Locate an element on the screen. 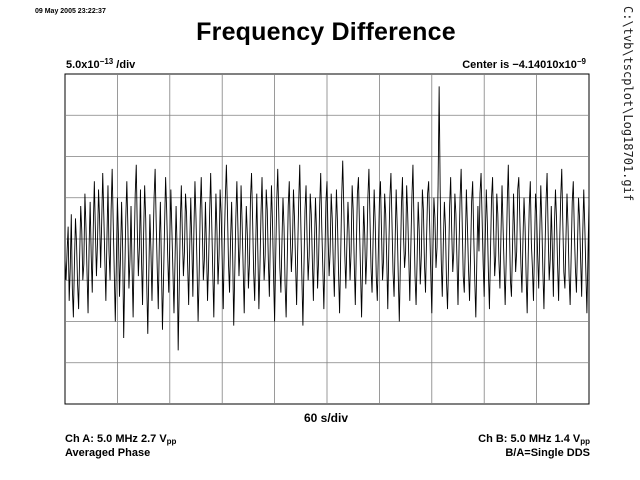  channel-b-prefix: Ch B: 5.0 MHz 1.4 V is located at coordinates (529, 439).